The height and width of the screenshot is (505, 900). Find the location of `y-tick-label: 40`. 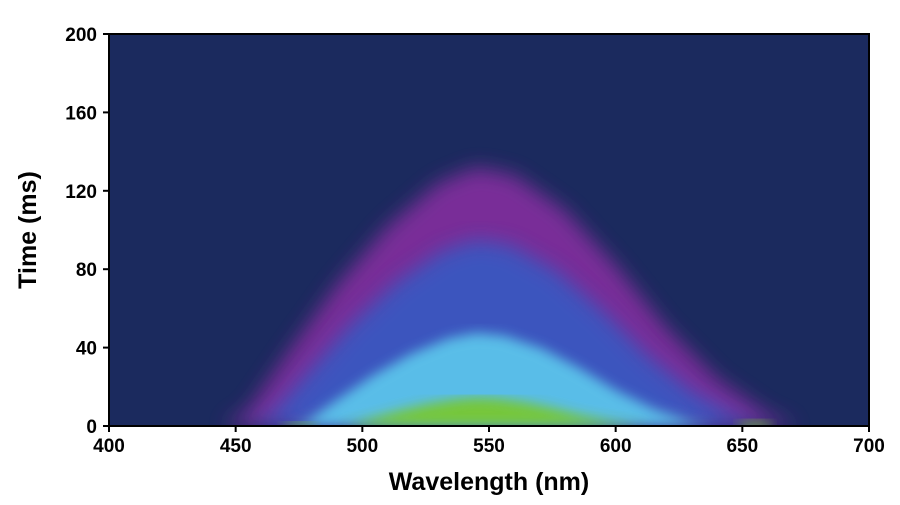

y-tick-label: 40 is located at coordinates (86, 349).